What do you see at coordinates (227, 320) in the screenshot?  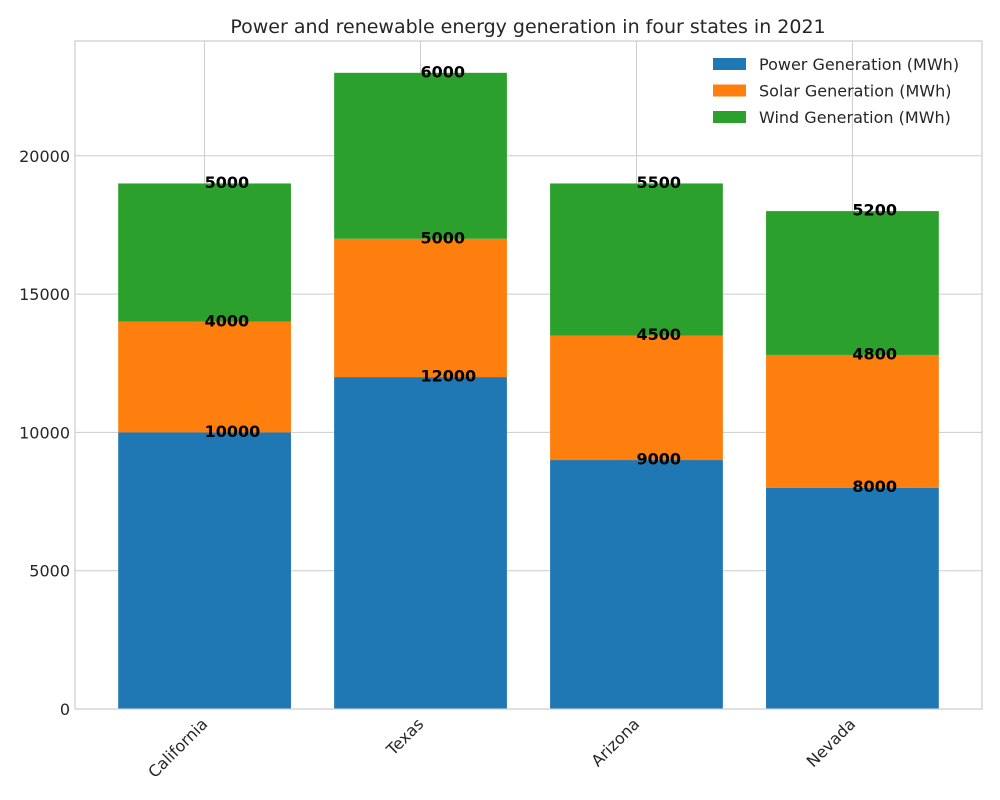 I see `bar-value-label: 4000` at bounding box center [227, 320].